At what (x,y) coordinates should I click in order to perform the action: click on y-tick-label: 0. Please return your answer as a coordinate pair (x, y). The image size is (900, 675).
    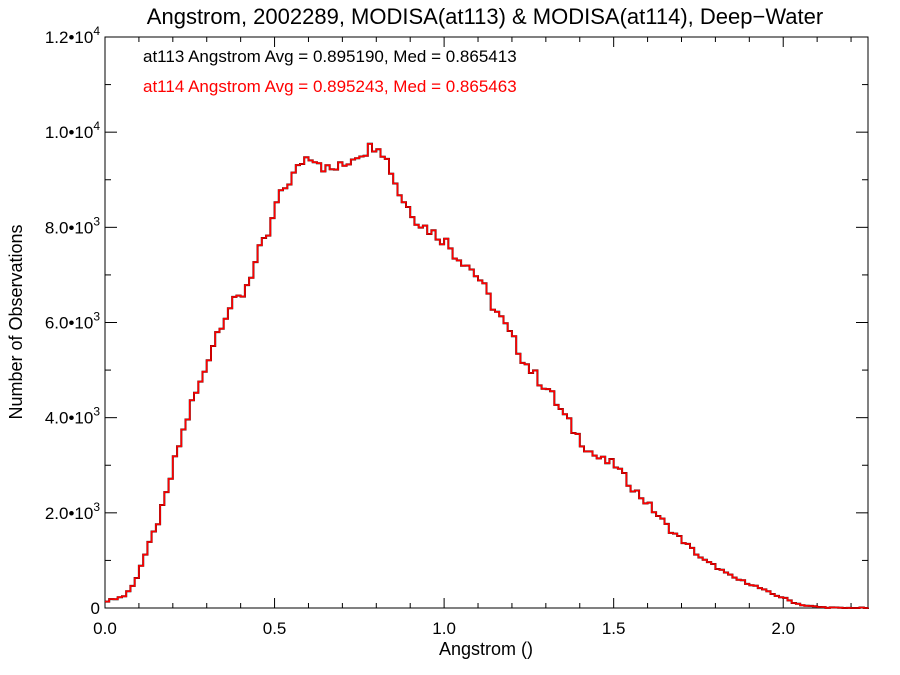
    Looking at the image, I should click on (95, 608).